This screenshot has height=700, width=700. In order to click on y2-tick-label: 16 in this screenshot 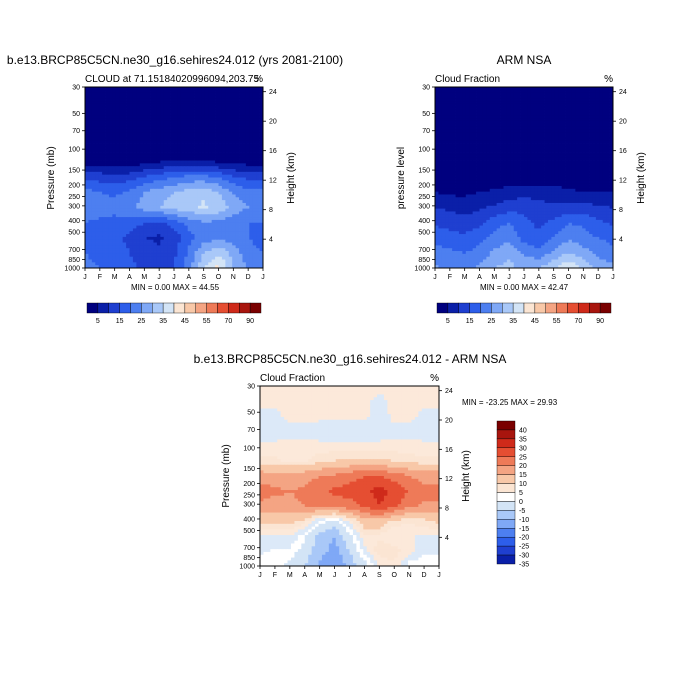, I will do `click(273, 151)`.